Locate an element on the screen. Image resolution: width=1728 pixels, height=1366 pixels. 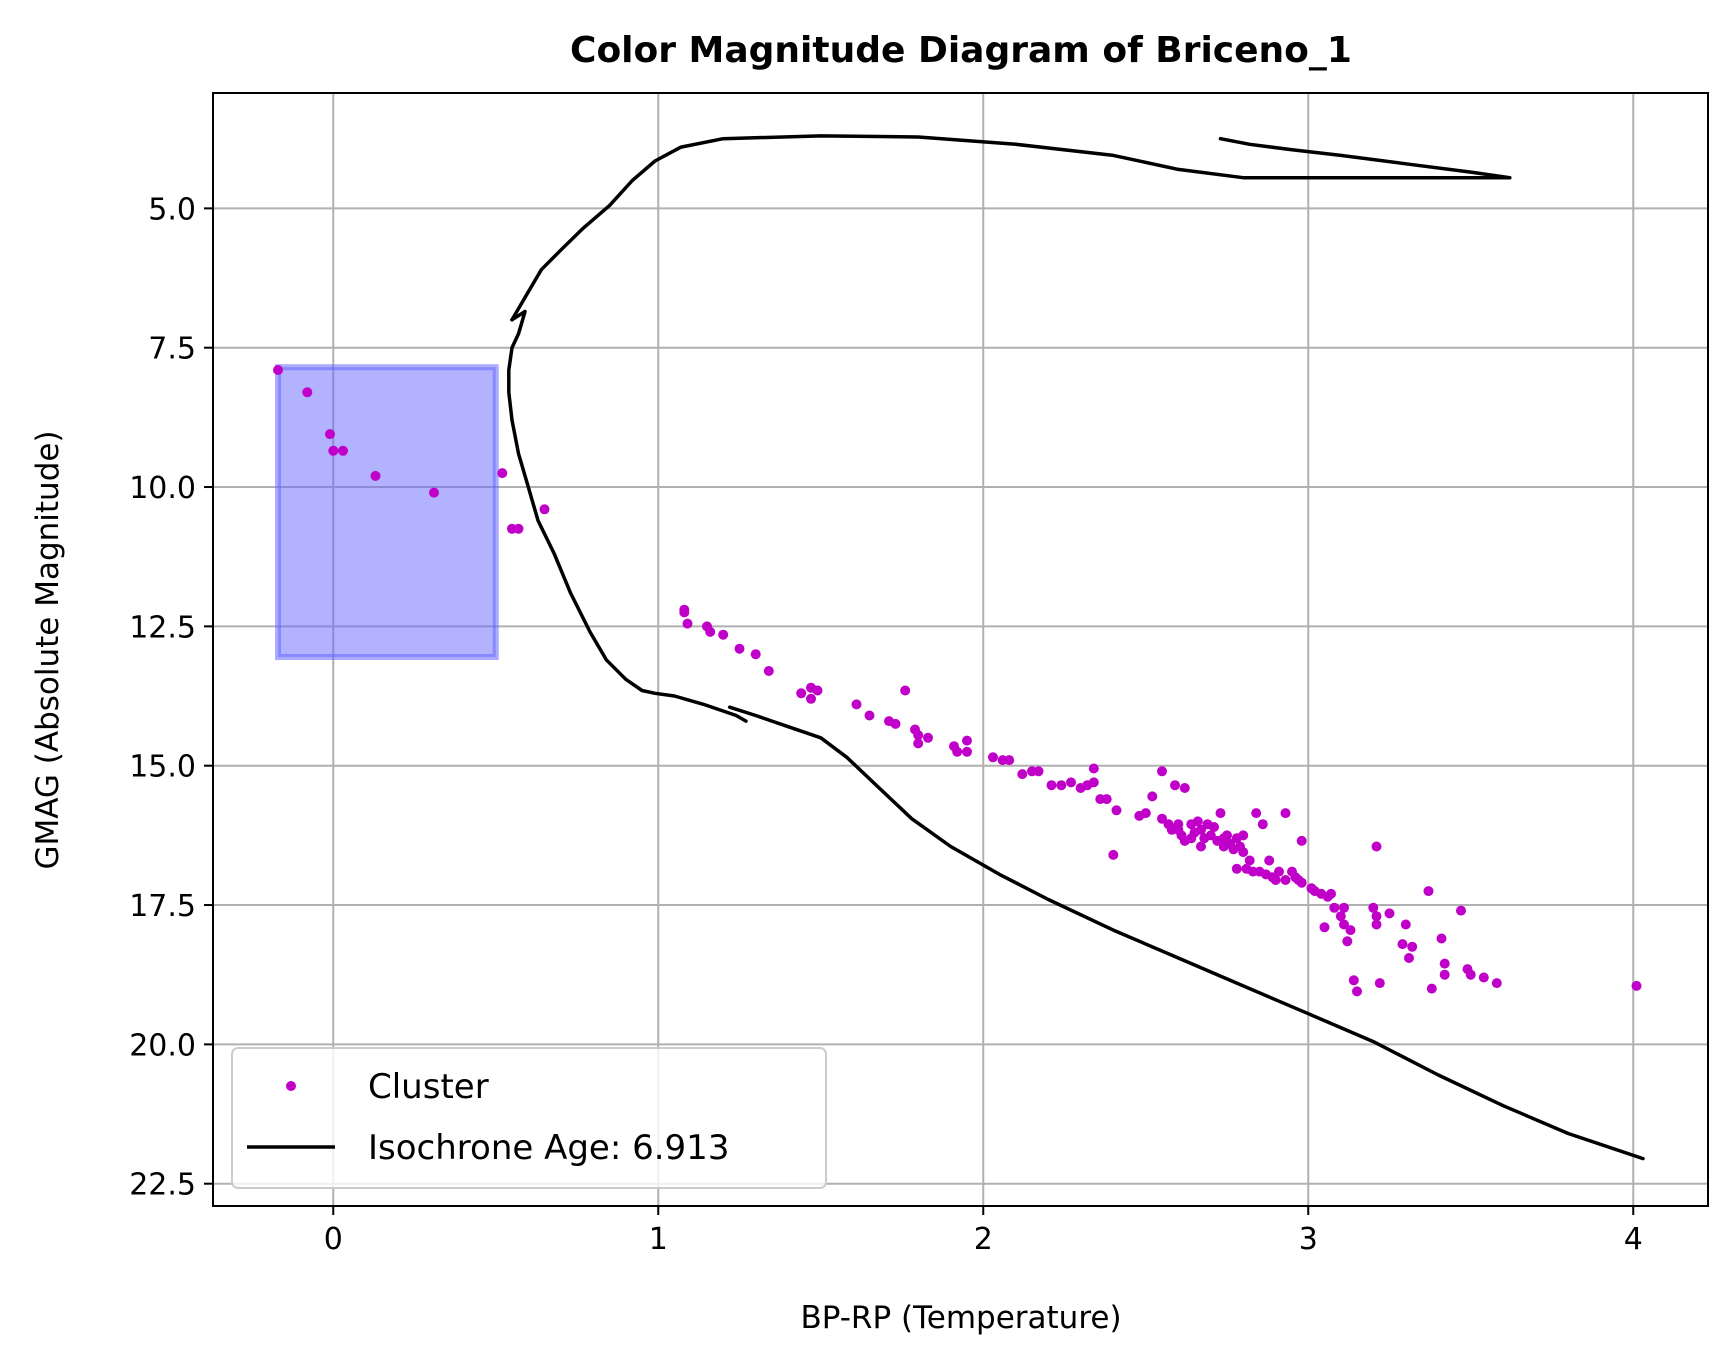
y-tick-label: 15.0 is located at coordinates (162, 767).